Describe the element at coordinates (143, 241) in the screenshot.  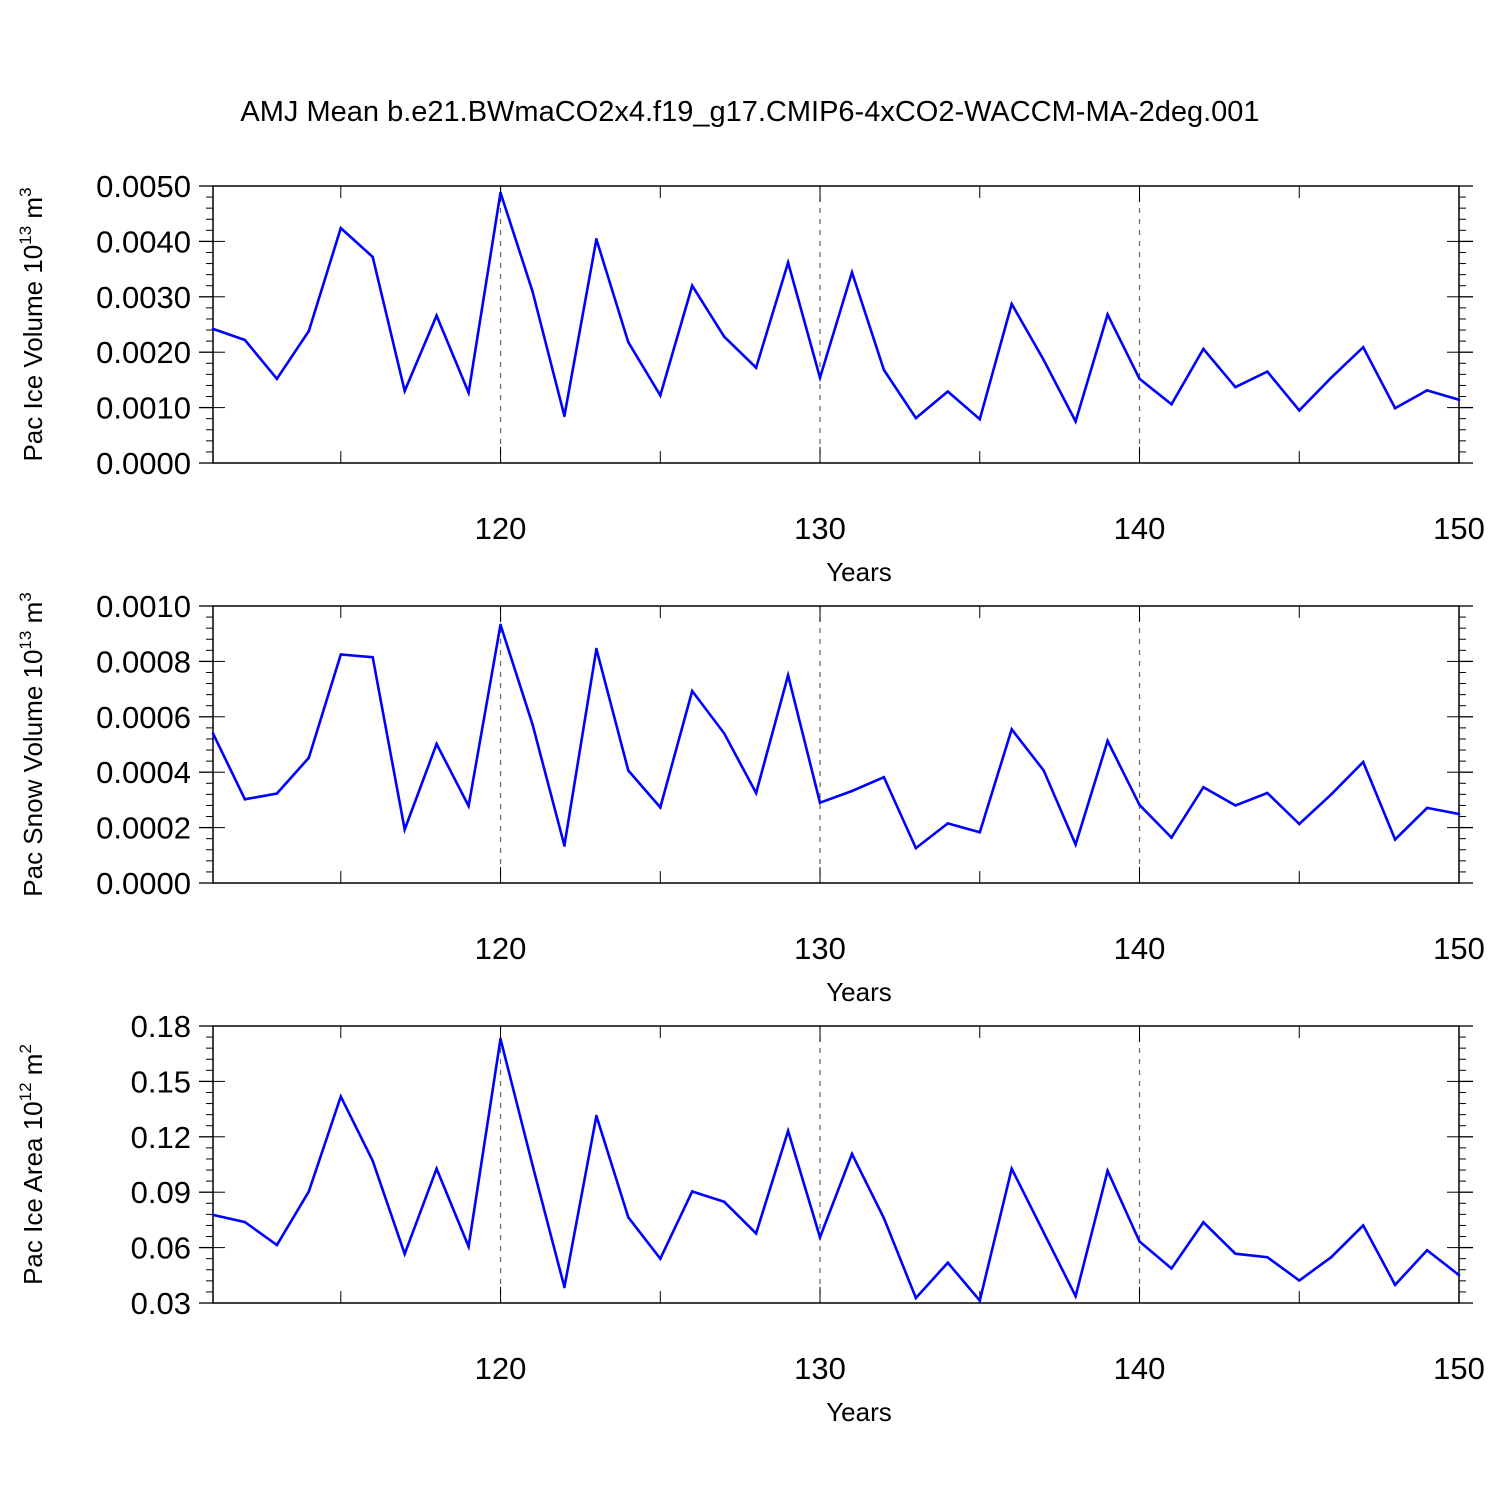
I see `y-tick-label: 0.0040` at that location.